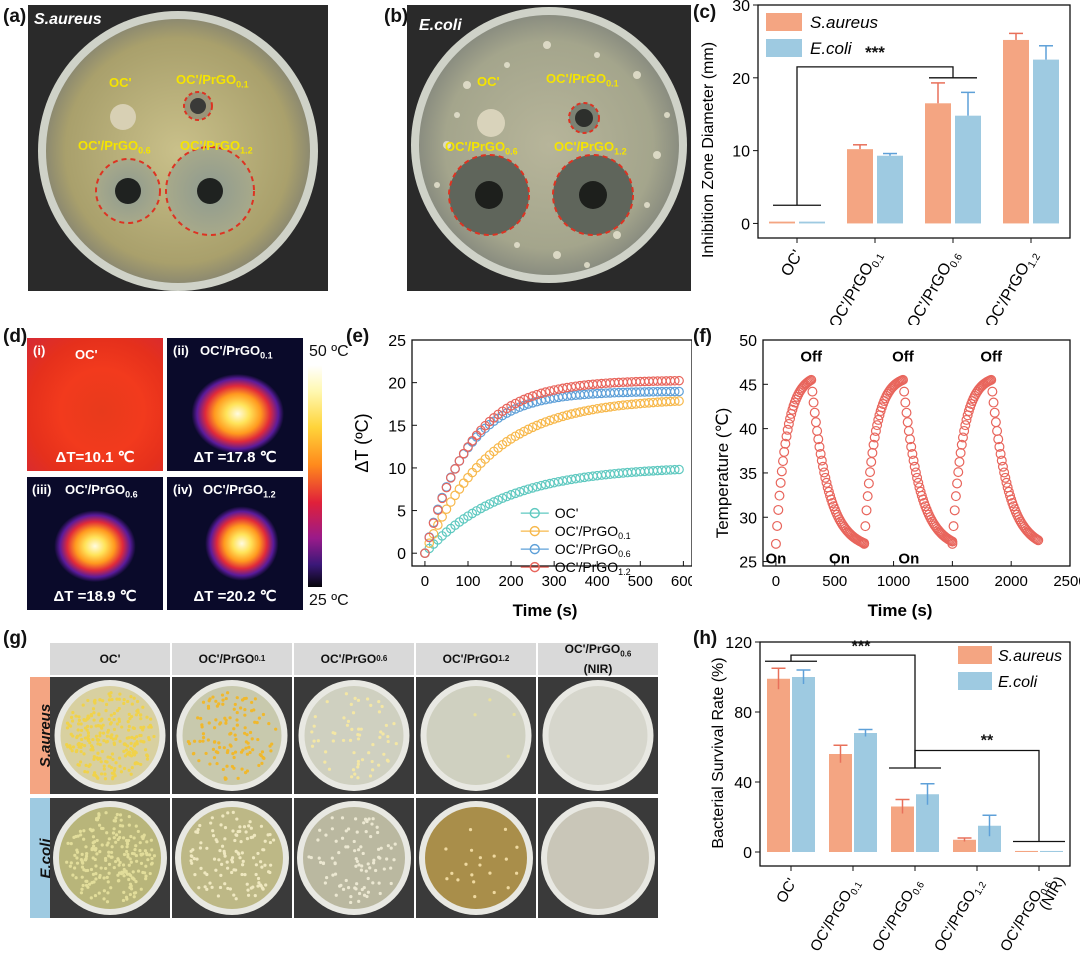 This screenshot has height=956, width=1080. Describe the element at coordinates (95, 457) in the screenshot. I see `thermal-dt-i: ΔT=10.1 ℃` at that location.